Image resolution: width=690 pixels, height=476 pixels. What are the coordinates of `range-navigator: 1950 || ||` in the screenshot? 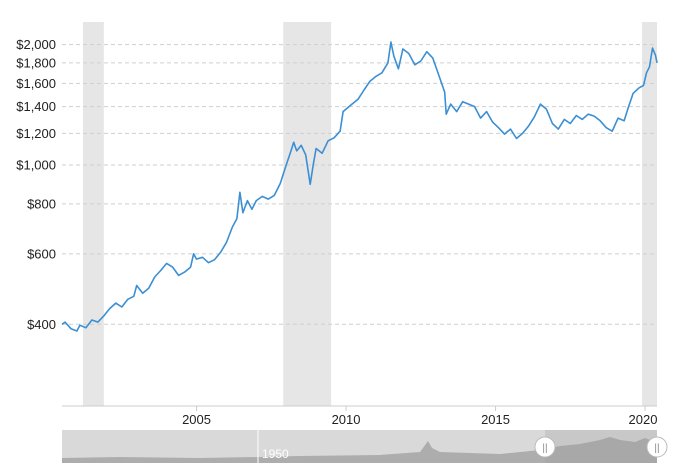 It's located at (365, 446).